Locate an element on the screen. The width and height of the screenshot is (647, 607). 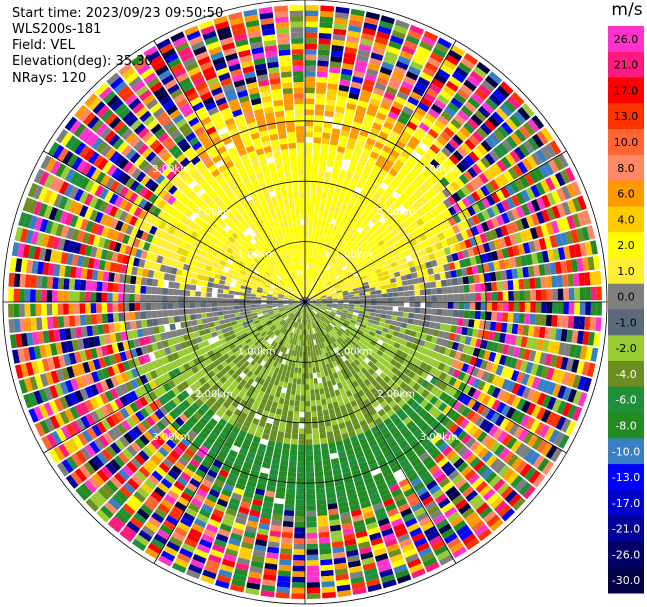
colorbar-tick-label: 21.0 is located at coordinates (626, 65).